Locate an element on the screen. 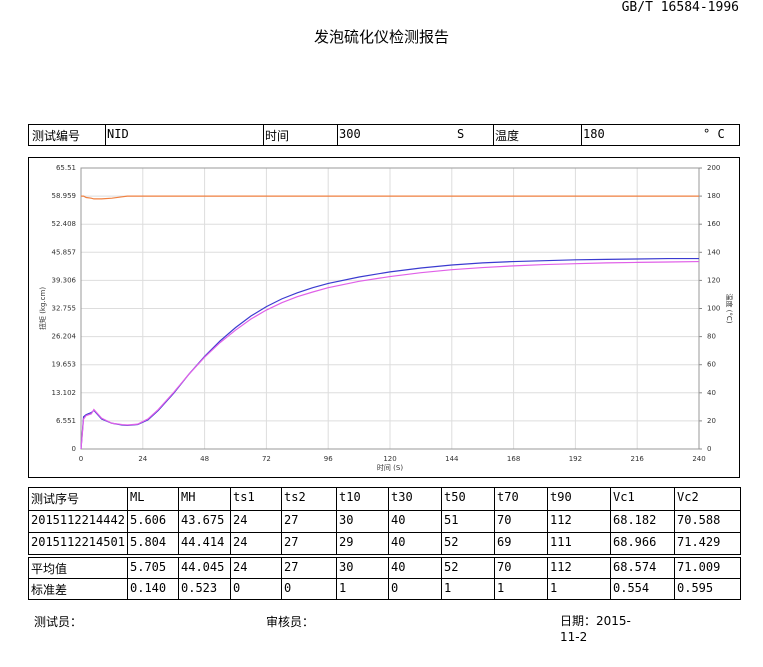  y-tick-label: 39.306 is located at coordinates (64, 280).